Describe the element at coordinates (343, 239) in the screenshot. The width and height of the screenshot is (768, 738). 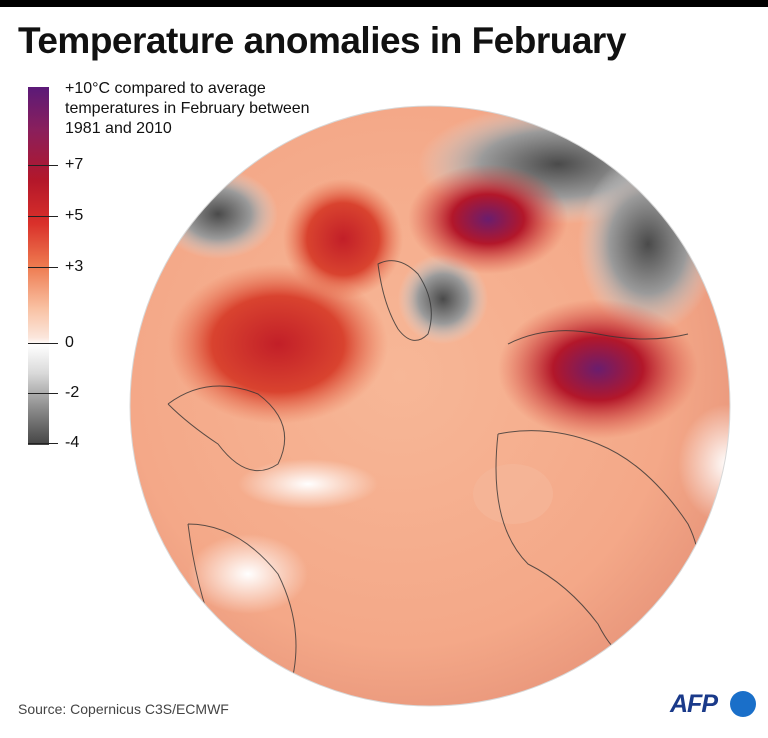
I see `warm-area-canada-arctic` at that location.